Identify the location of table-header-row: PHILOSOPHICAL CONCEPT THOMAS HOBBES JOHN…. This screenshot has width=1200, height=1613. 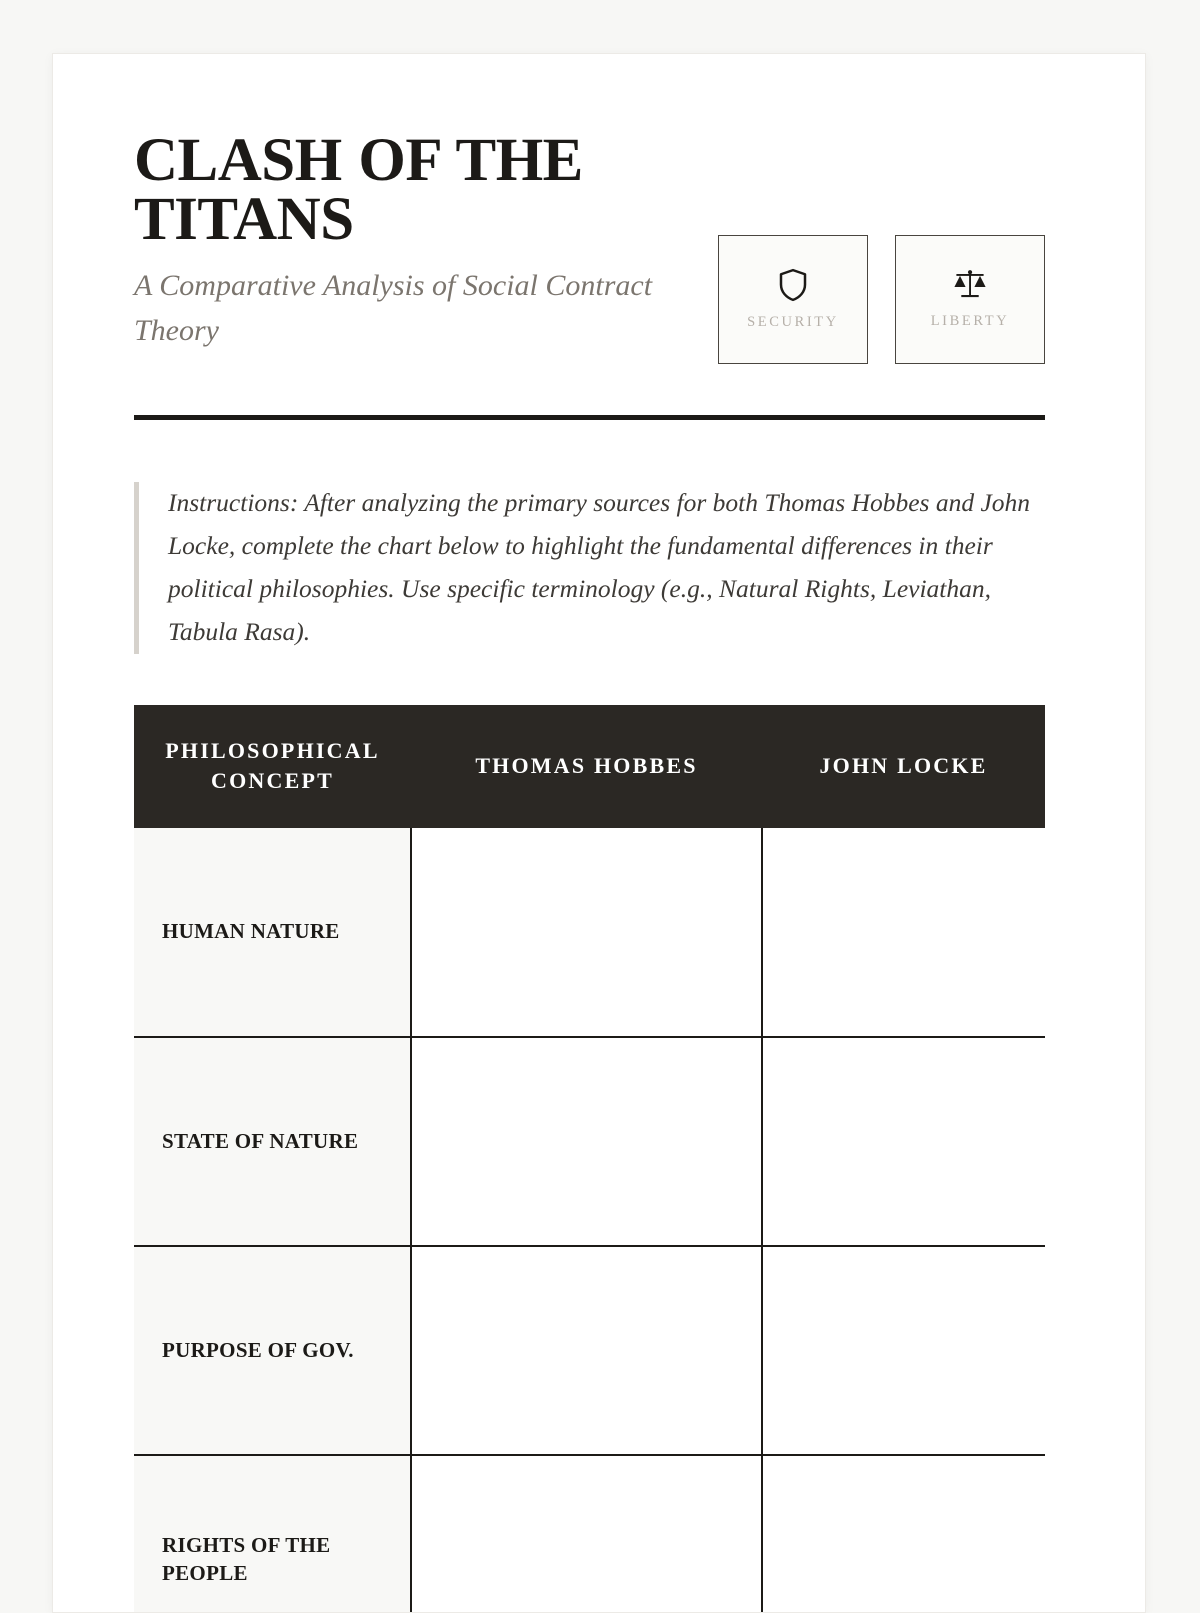
(589, 766).